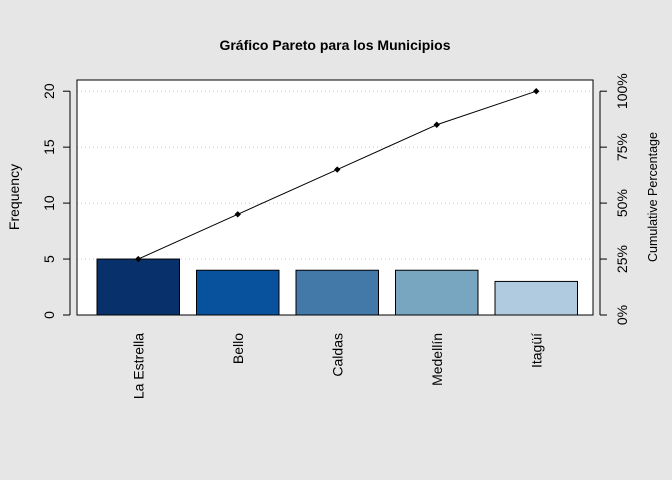 The height and width of the screenshot is (480, 672). Describe the element at coordinates (622, 203) in the screenshot. I see `y2-tick-label: 50%` at that location.